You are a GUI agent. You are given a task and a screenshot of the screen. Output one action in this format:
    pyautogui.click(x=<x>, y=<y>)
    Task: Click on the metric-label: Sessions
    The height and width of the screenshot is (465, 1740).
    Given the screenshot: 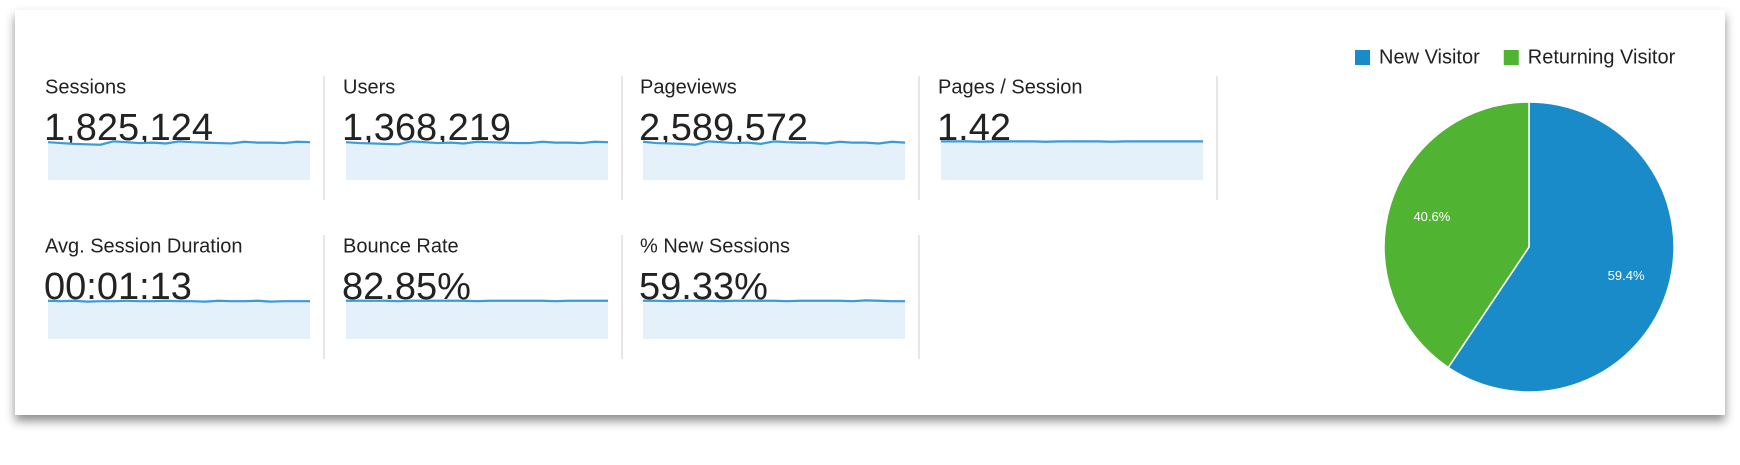 What is the action you would take?
    pyautogui.click(x=85, y=87)
    